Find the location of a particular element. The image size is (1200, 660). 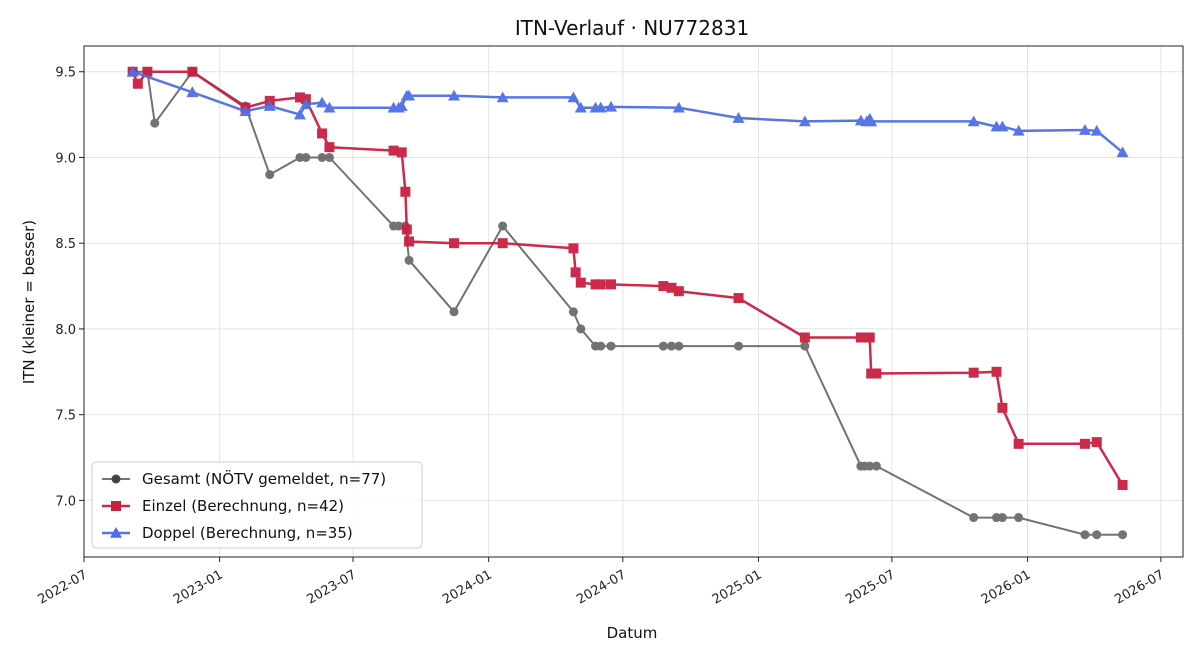

x-tick-label: 2026-01 is located at coordinates (1006, 587).